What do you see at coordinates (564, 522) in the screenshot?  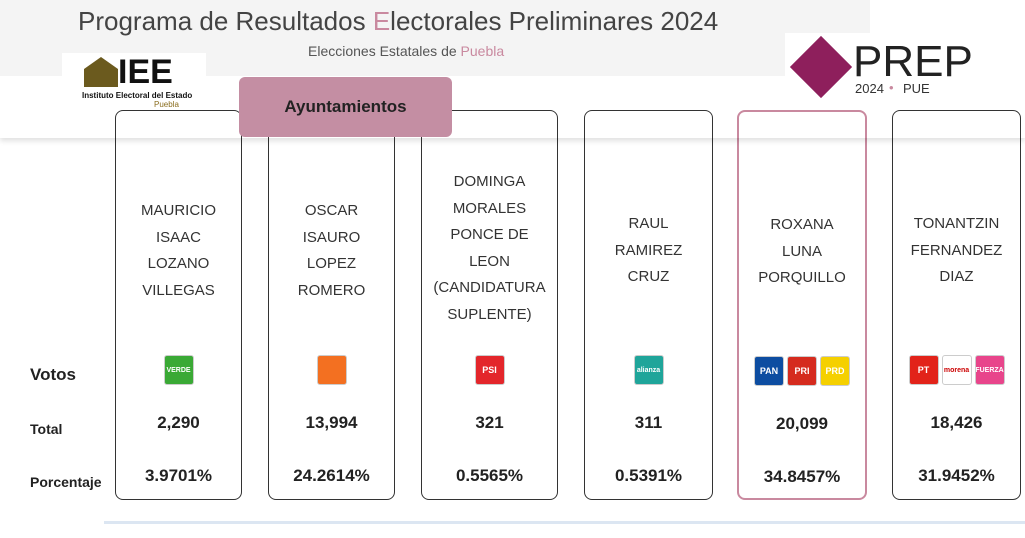 I see `bottom-rule` at bounding box center [564, 522].